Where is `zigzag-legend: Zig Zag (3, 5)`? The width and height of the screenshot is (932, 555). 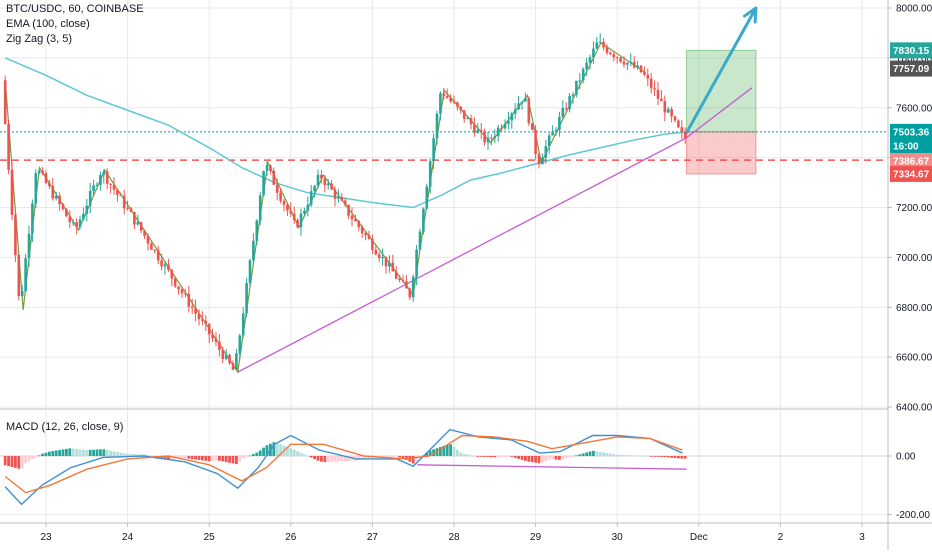
zigzag-legend: Zig Zag (3, 5) is located at coordinates (39, 39).